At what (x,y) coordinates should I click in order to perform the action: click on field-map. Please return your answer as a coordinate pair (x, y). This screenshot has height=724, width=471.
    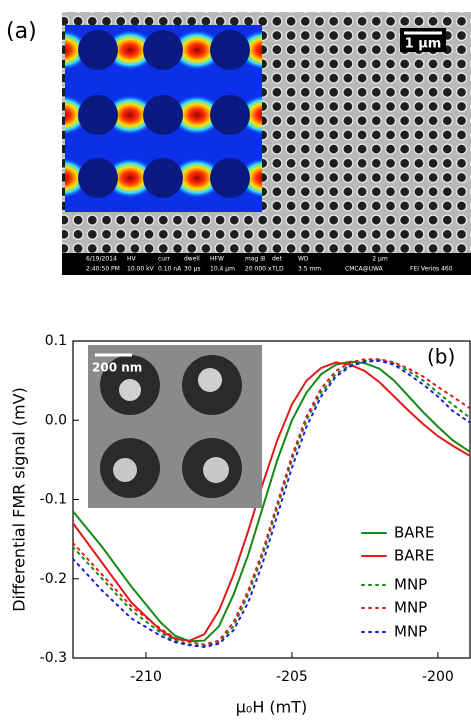
    Looking at the image, I should click on (163, 118).